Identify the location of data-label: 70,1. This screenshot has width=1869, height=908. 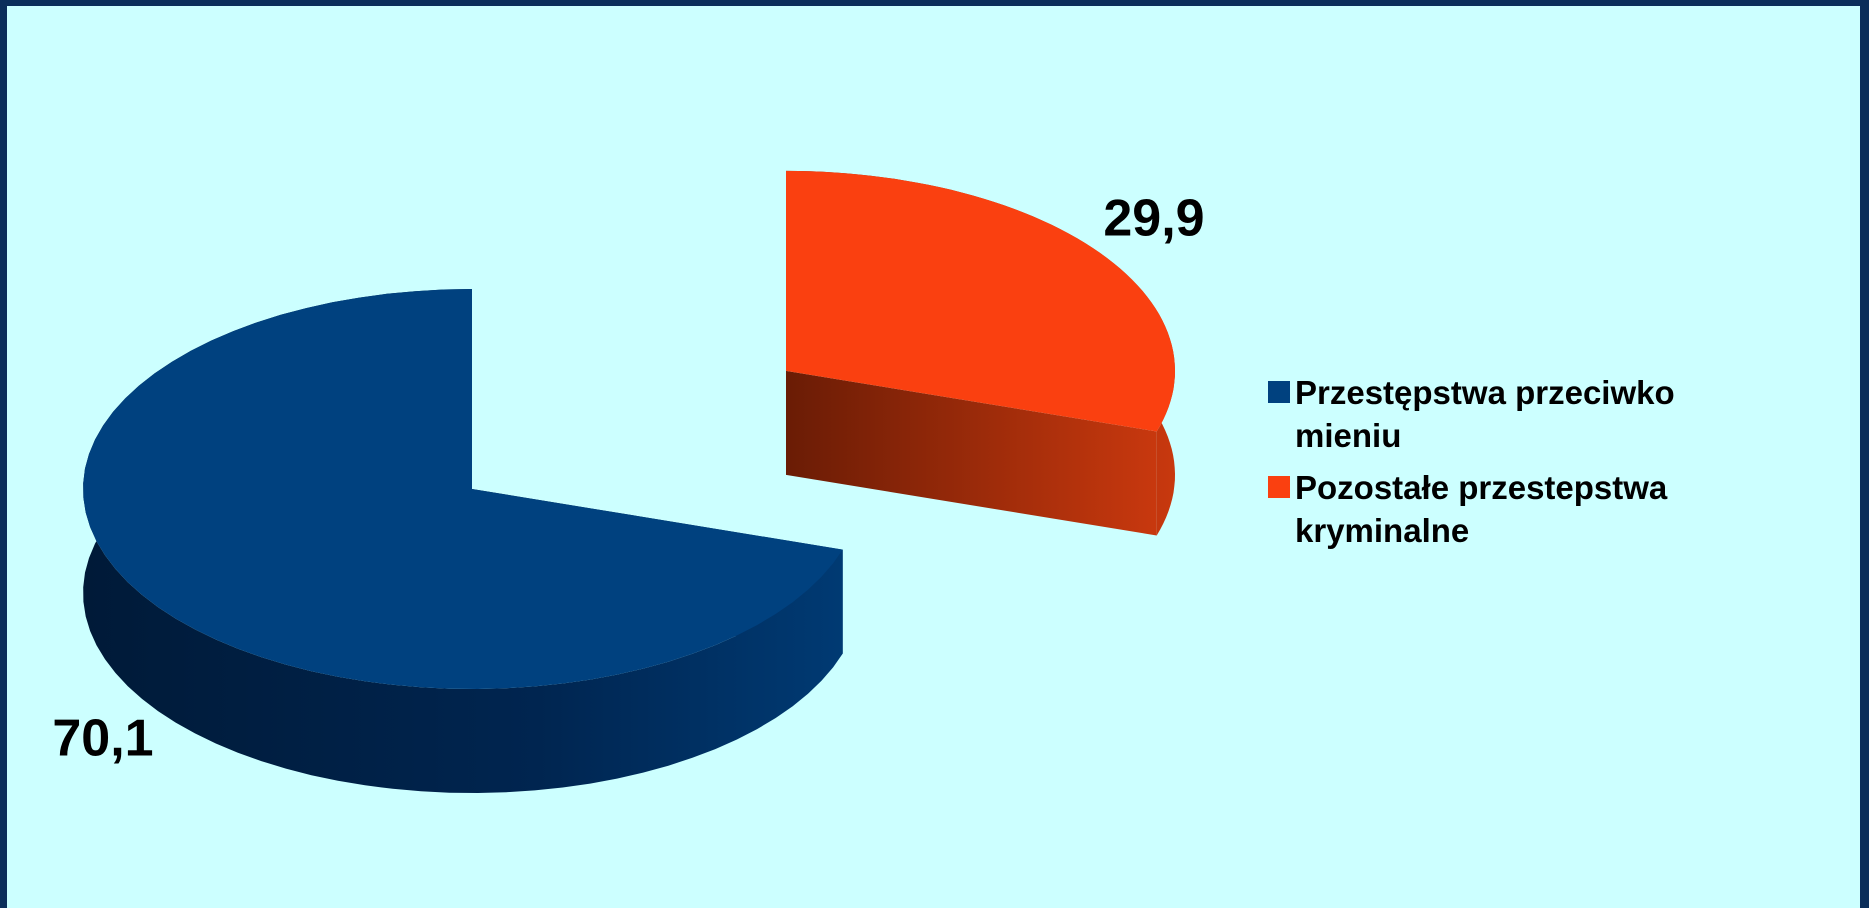
(102, 739).